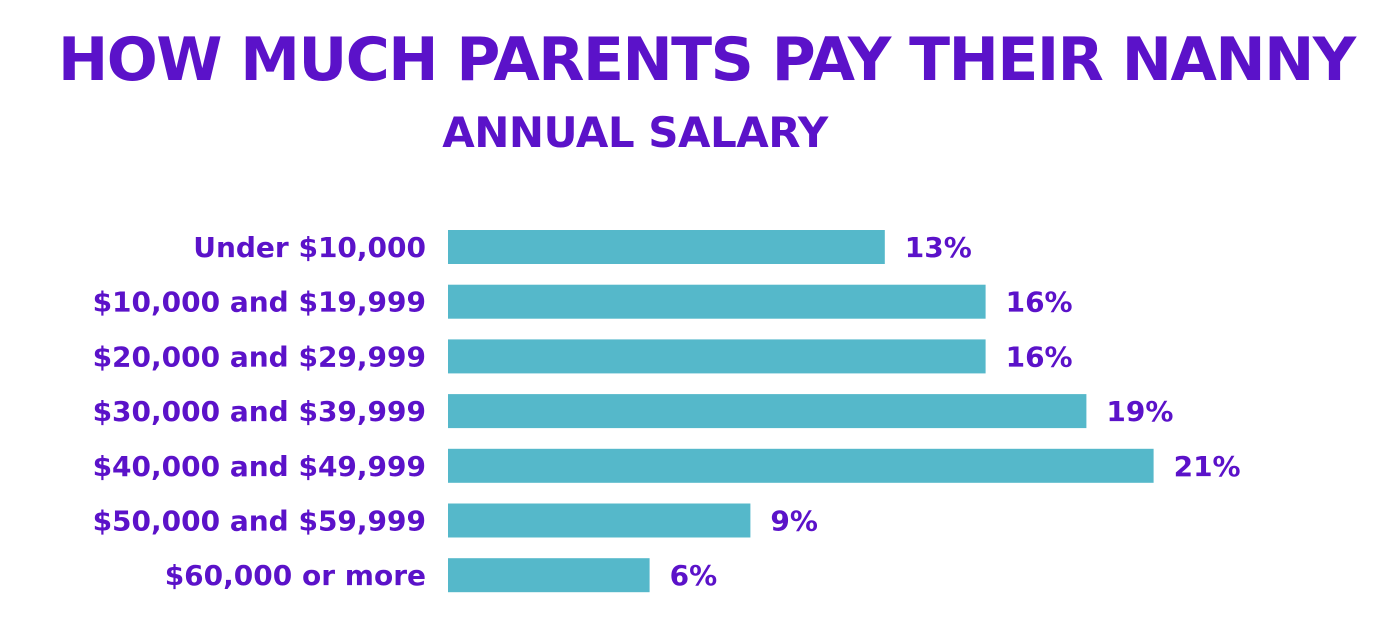 The height and width of the screenshot is (628, 1390). What do you see at coordinates (295, 575) in the screenshot?
I see `category-label: $60,000 or more` at bounding box center [295, 575].